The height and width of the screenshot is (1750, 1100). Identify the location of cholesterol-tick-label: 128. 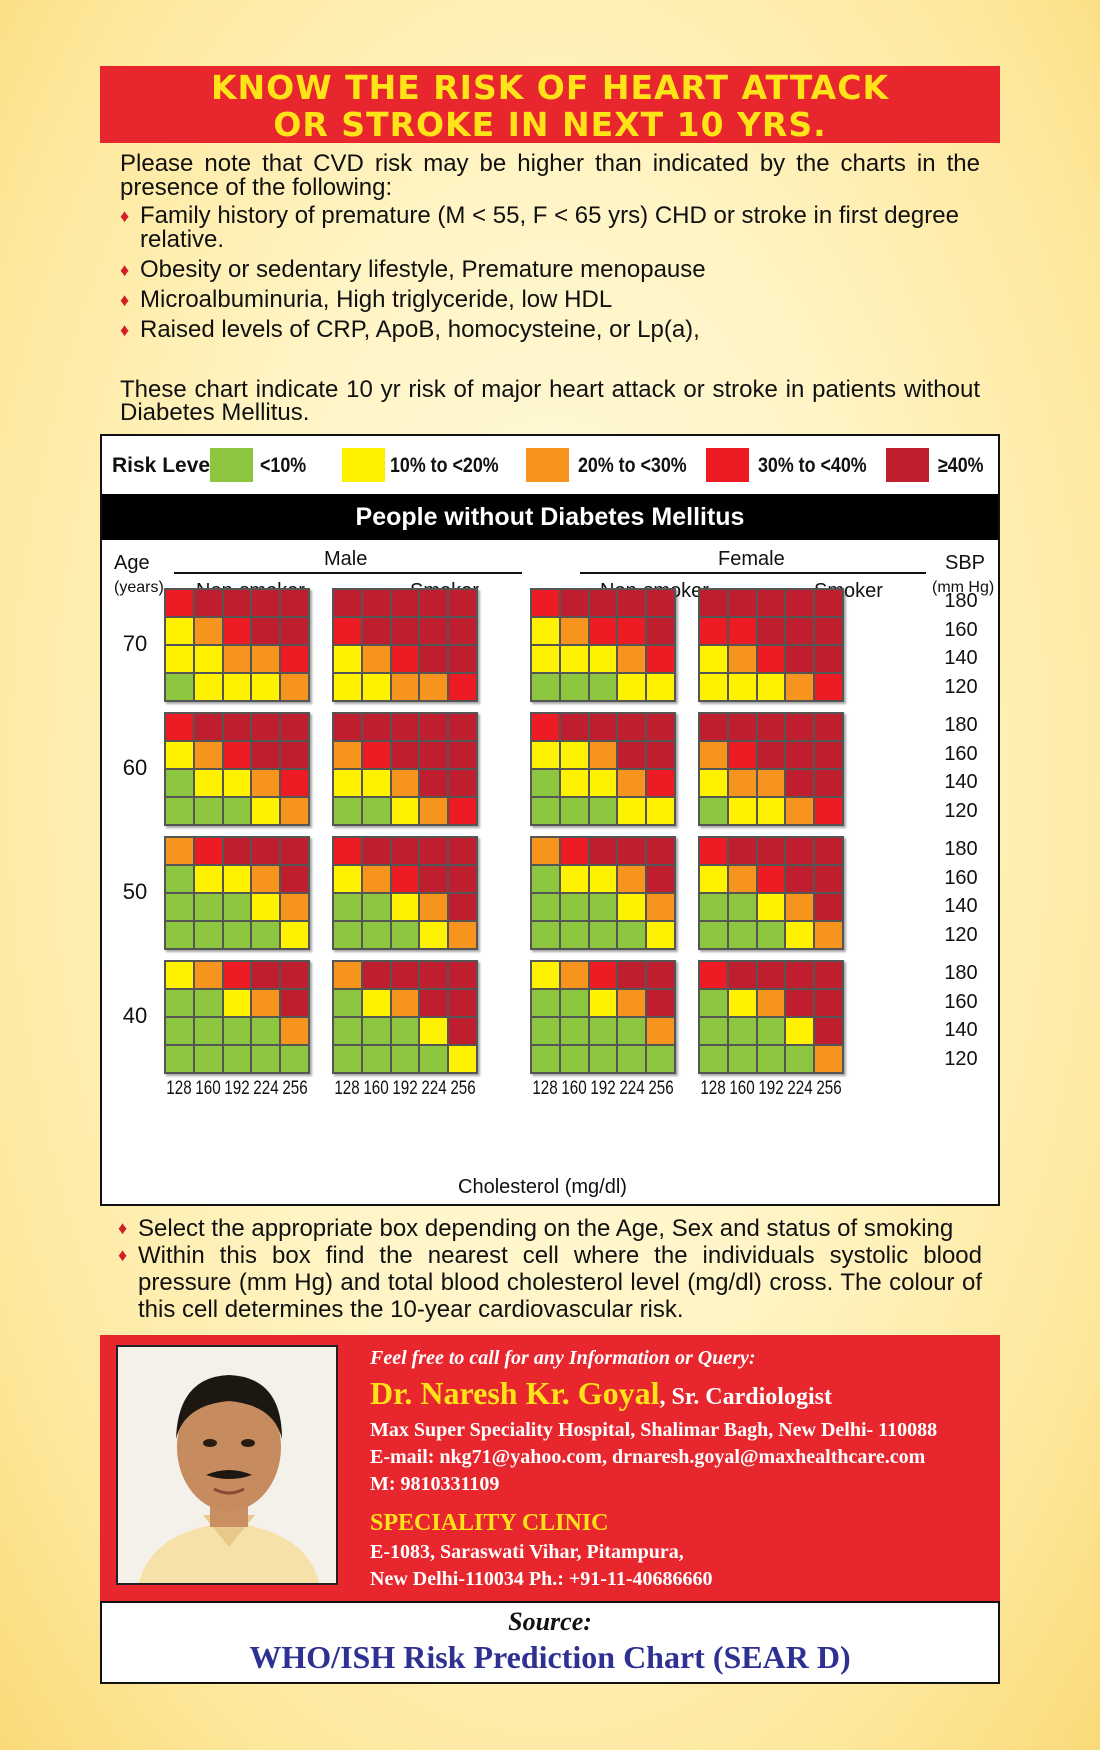
(712, 1088).